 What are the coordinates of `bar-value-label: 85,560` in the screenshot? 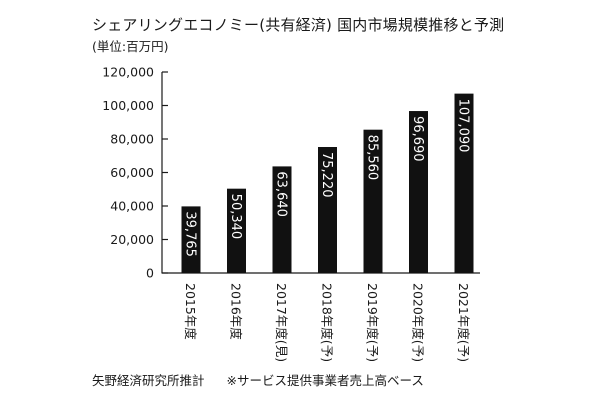 It's located at (372, 158).